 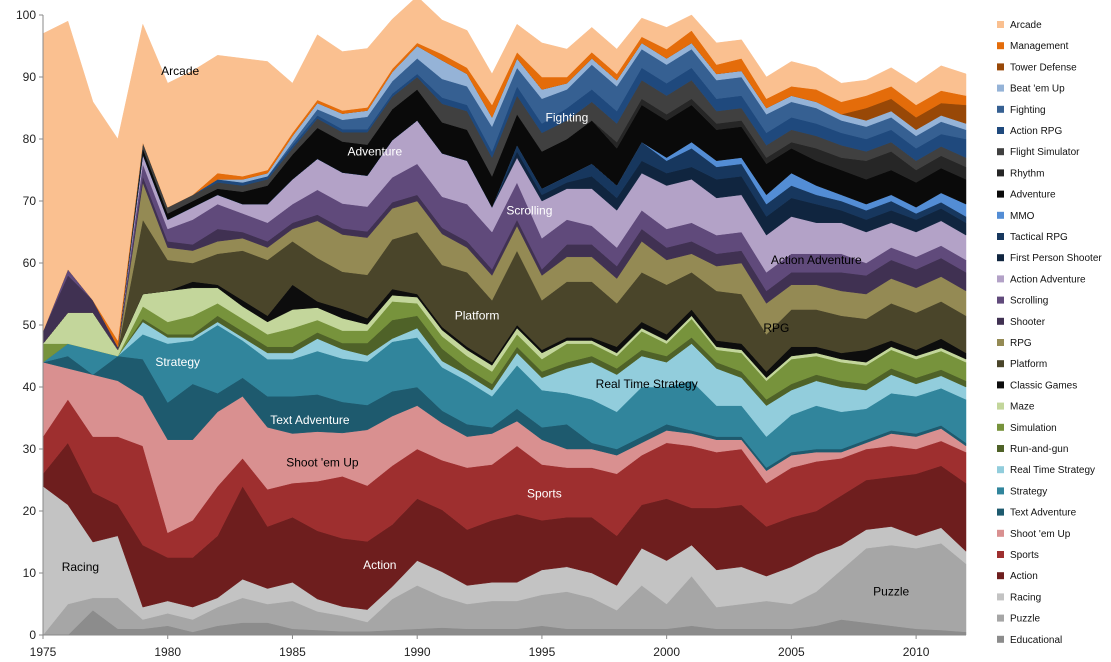 I want to click on legend-label: Simulation, so click(x=1033, y=428).